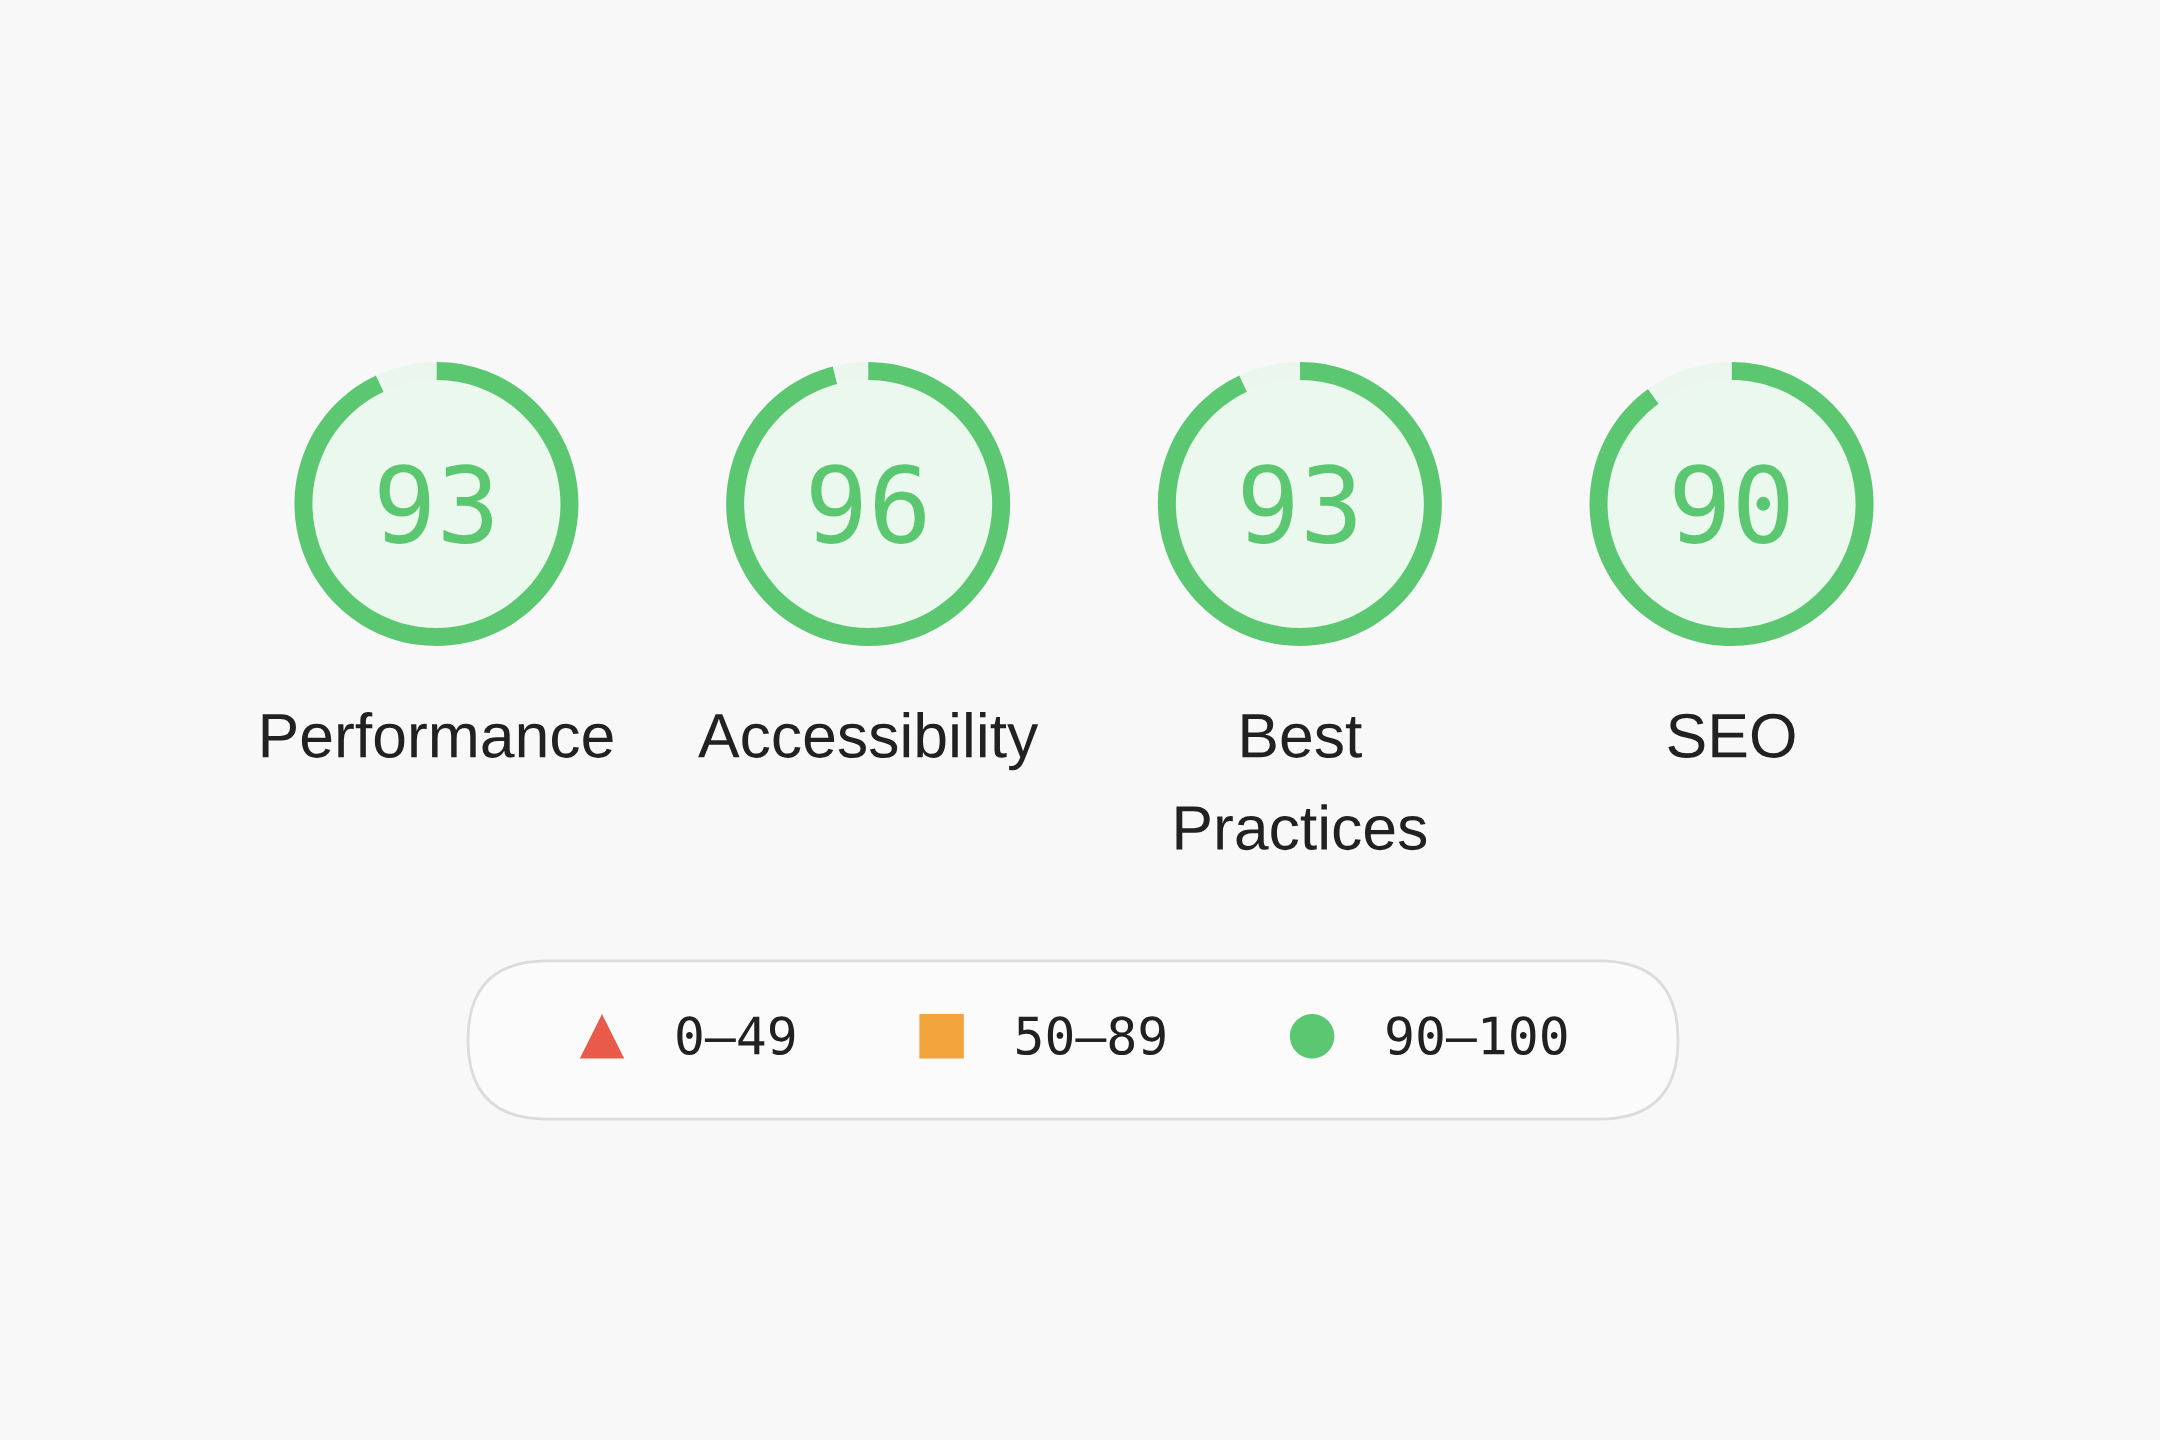 This screenshot has width=2160, height=1440. What do you see at coordinates (736, 1036) in the screenshot?
I see `category-label: 0–49` at bounding box center [736, 1036].